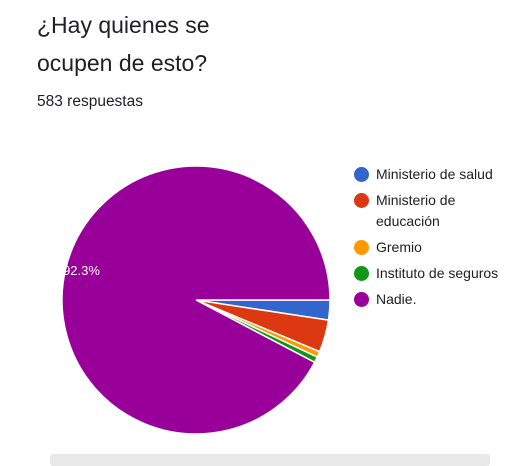  What do you see at coordinates (123, 44) in the screenshot?
I see `question-title: ¿Hay quienes se ocupen de esto?` at bounding box center [123, 44].